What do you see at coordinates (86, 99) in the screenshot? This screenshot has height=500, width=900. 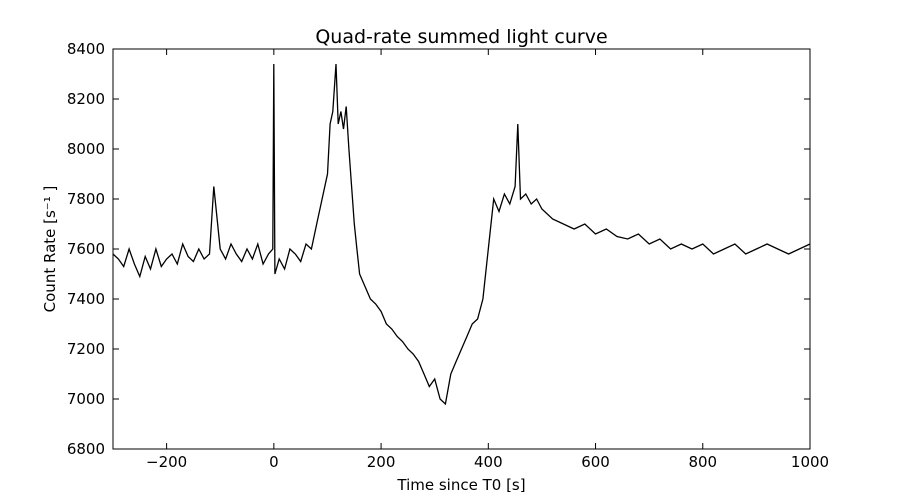 I see `y-tick-label: 8200` at bounding box center [86, 99].